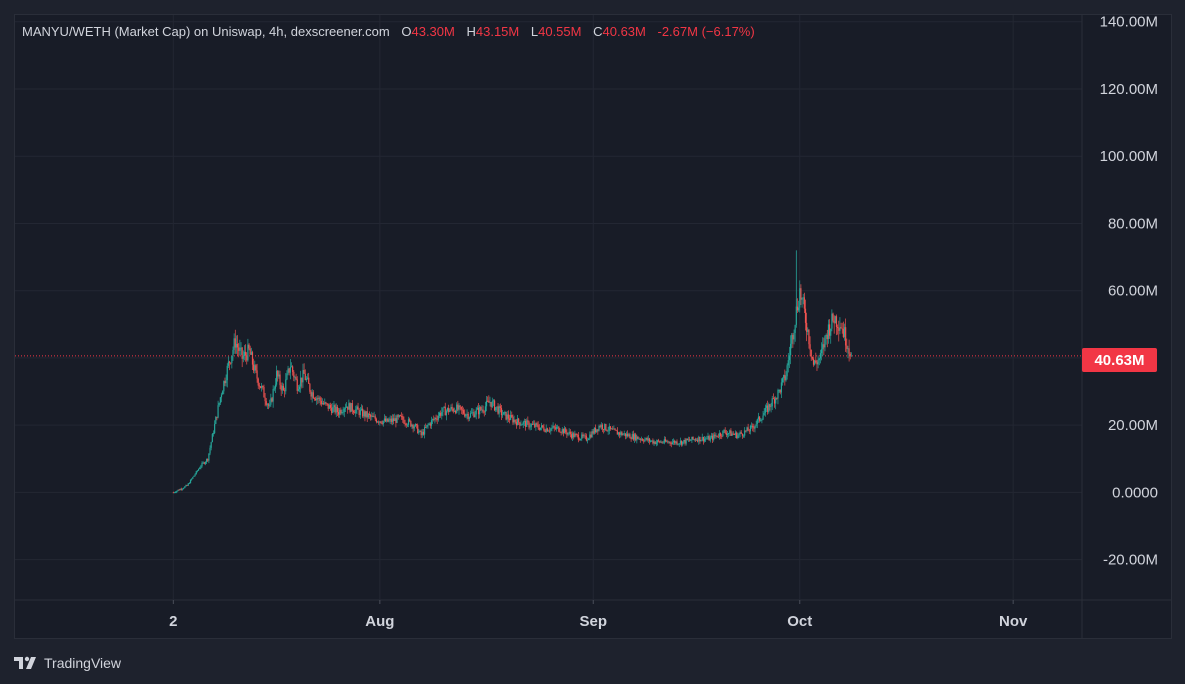 The height and width of the screenshot is (684, 1185). I want to click on legend-close-value: 40.63M, so click(624, 31).